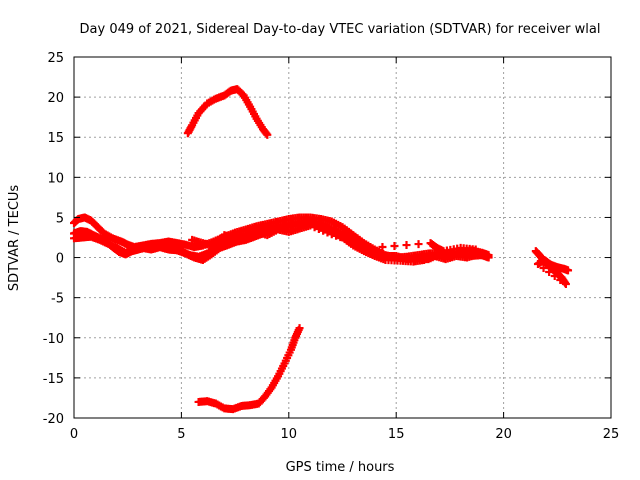  What do you see at coordinates (289, 434) in the screenshot?
I see `x-tick-label: 10` at bounding box center [289, 434].